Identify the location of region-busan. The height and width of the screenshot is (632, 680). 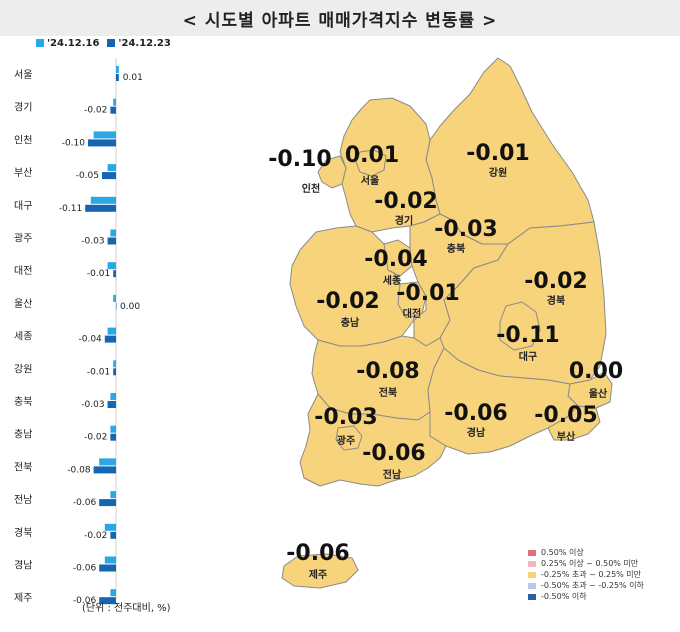
(574, 423).